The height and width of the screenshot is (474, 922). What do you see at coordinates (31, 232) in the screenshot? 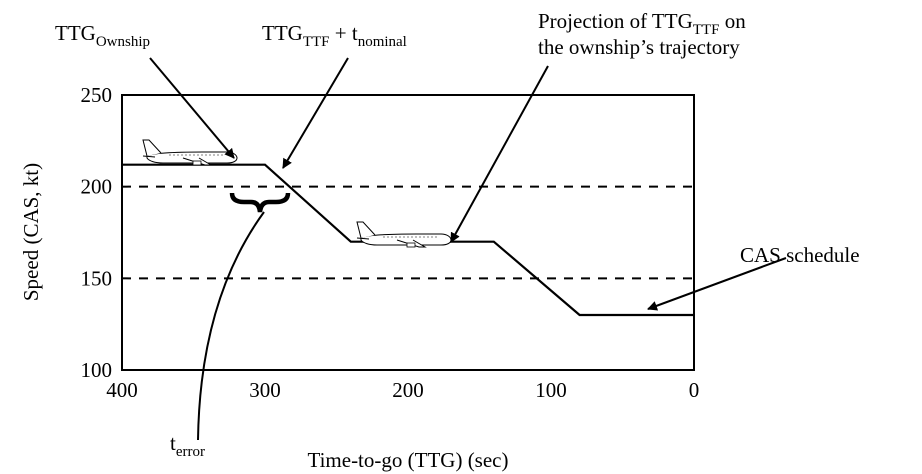
I see `y-axis-title: Speed (CAS, kt)` at bounding box center [31, 232].